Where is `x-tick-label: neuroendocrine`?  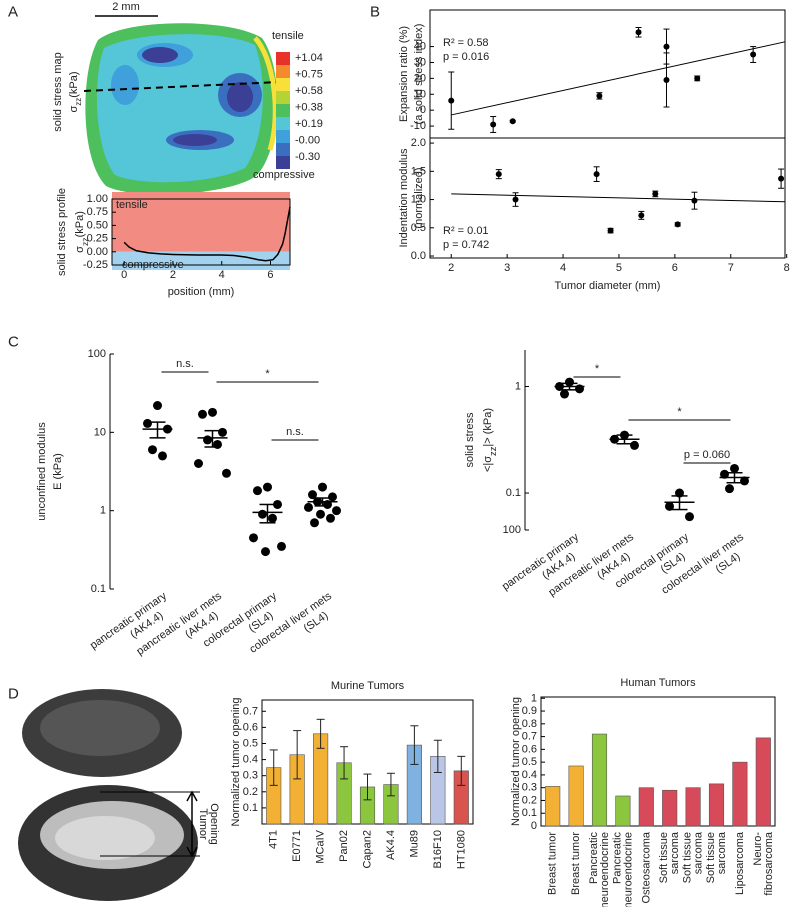
x-tick-label: neuroendocrine is located at coordinates (605, 869).